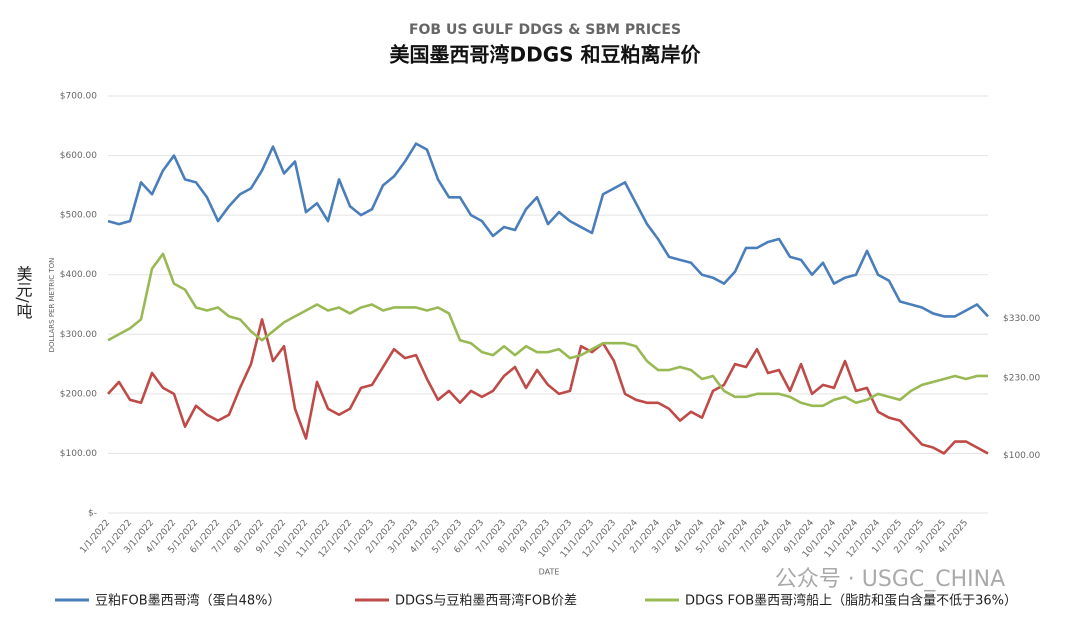 This screenshot has height=623, width=1080. I want to click on y-tick-label: $100.00, so click(78, 454).